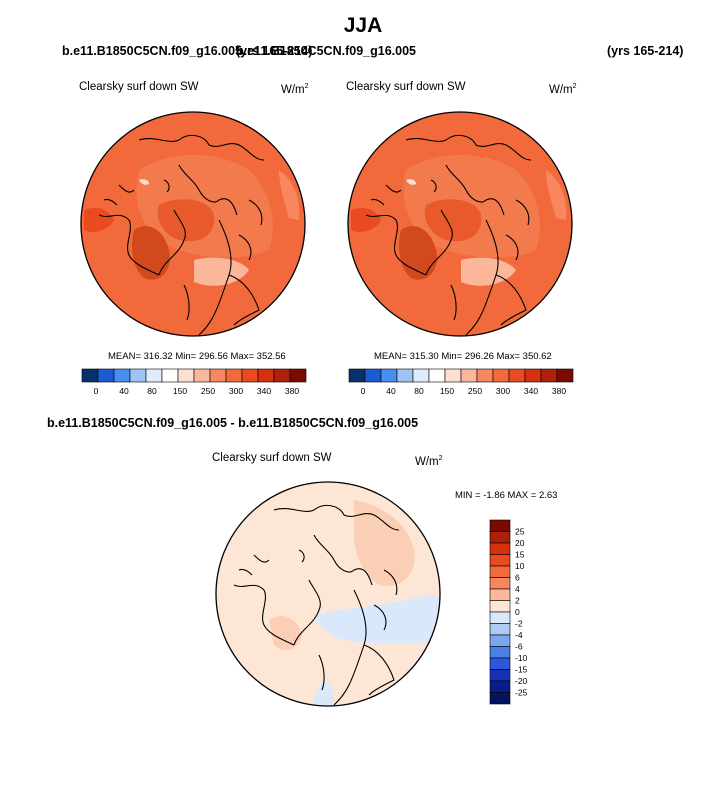 Image resolution: width=726 pixels, height=798 pixels. I want to click on colorbar-label: -6, so click(519, 647).